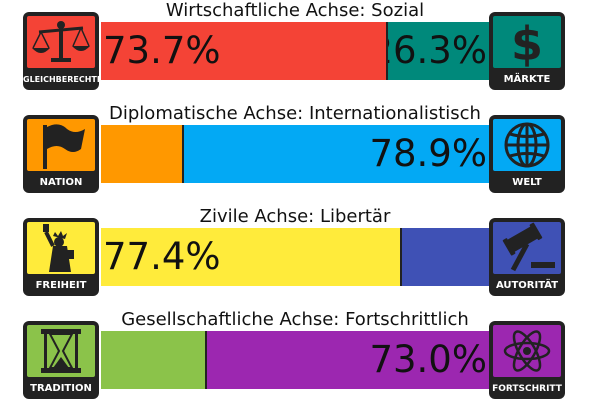 The image size is (590, 413). What do you see at coordinates (428, 153) in the screenshot?
I see `right-percent: 78.9%` at bounding box center [428, 153].